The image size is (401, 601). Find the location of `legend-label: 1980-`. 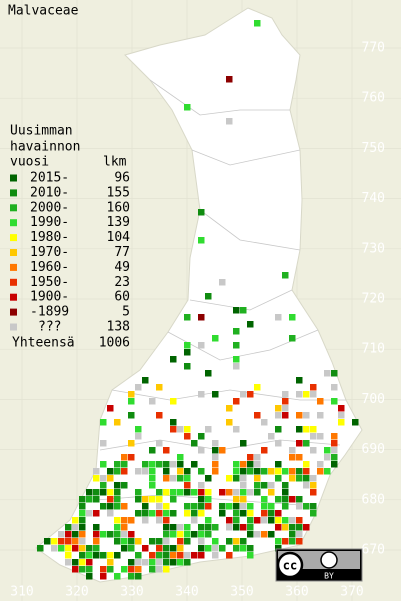

legend-label: 1980- is located at coordinates (49, 237).